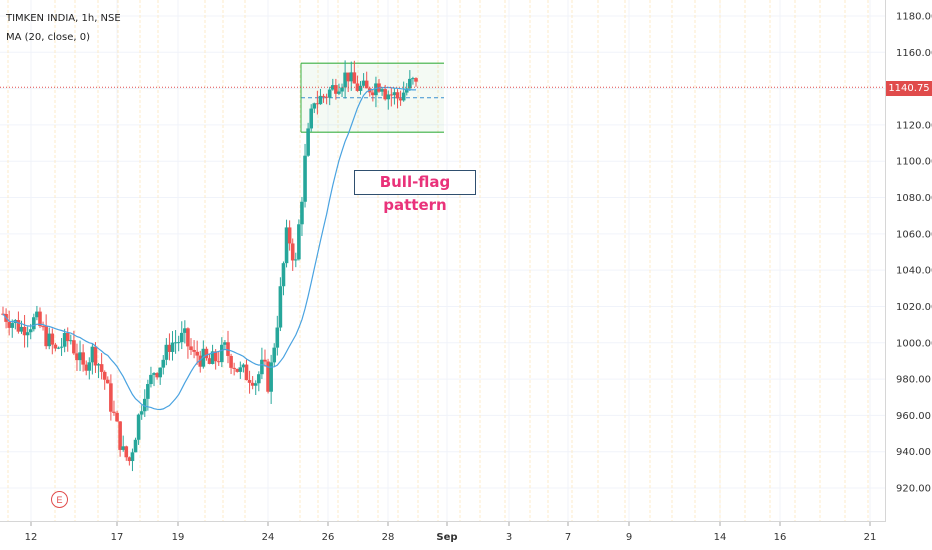 This screenshot has width=932, height=550. Describe the element at coordinates (914, 17) in the screenshot. I see `price-tick-label: 1180.00` at that location.